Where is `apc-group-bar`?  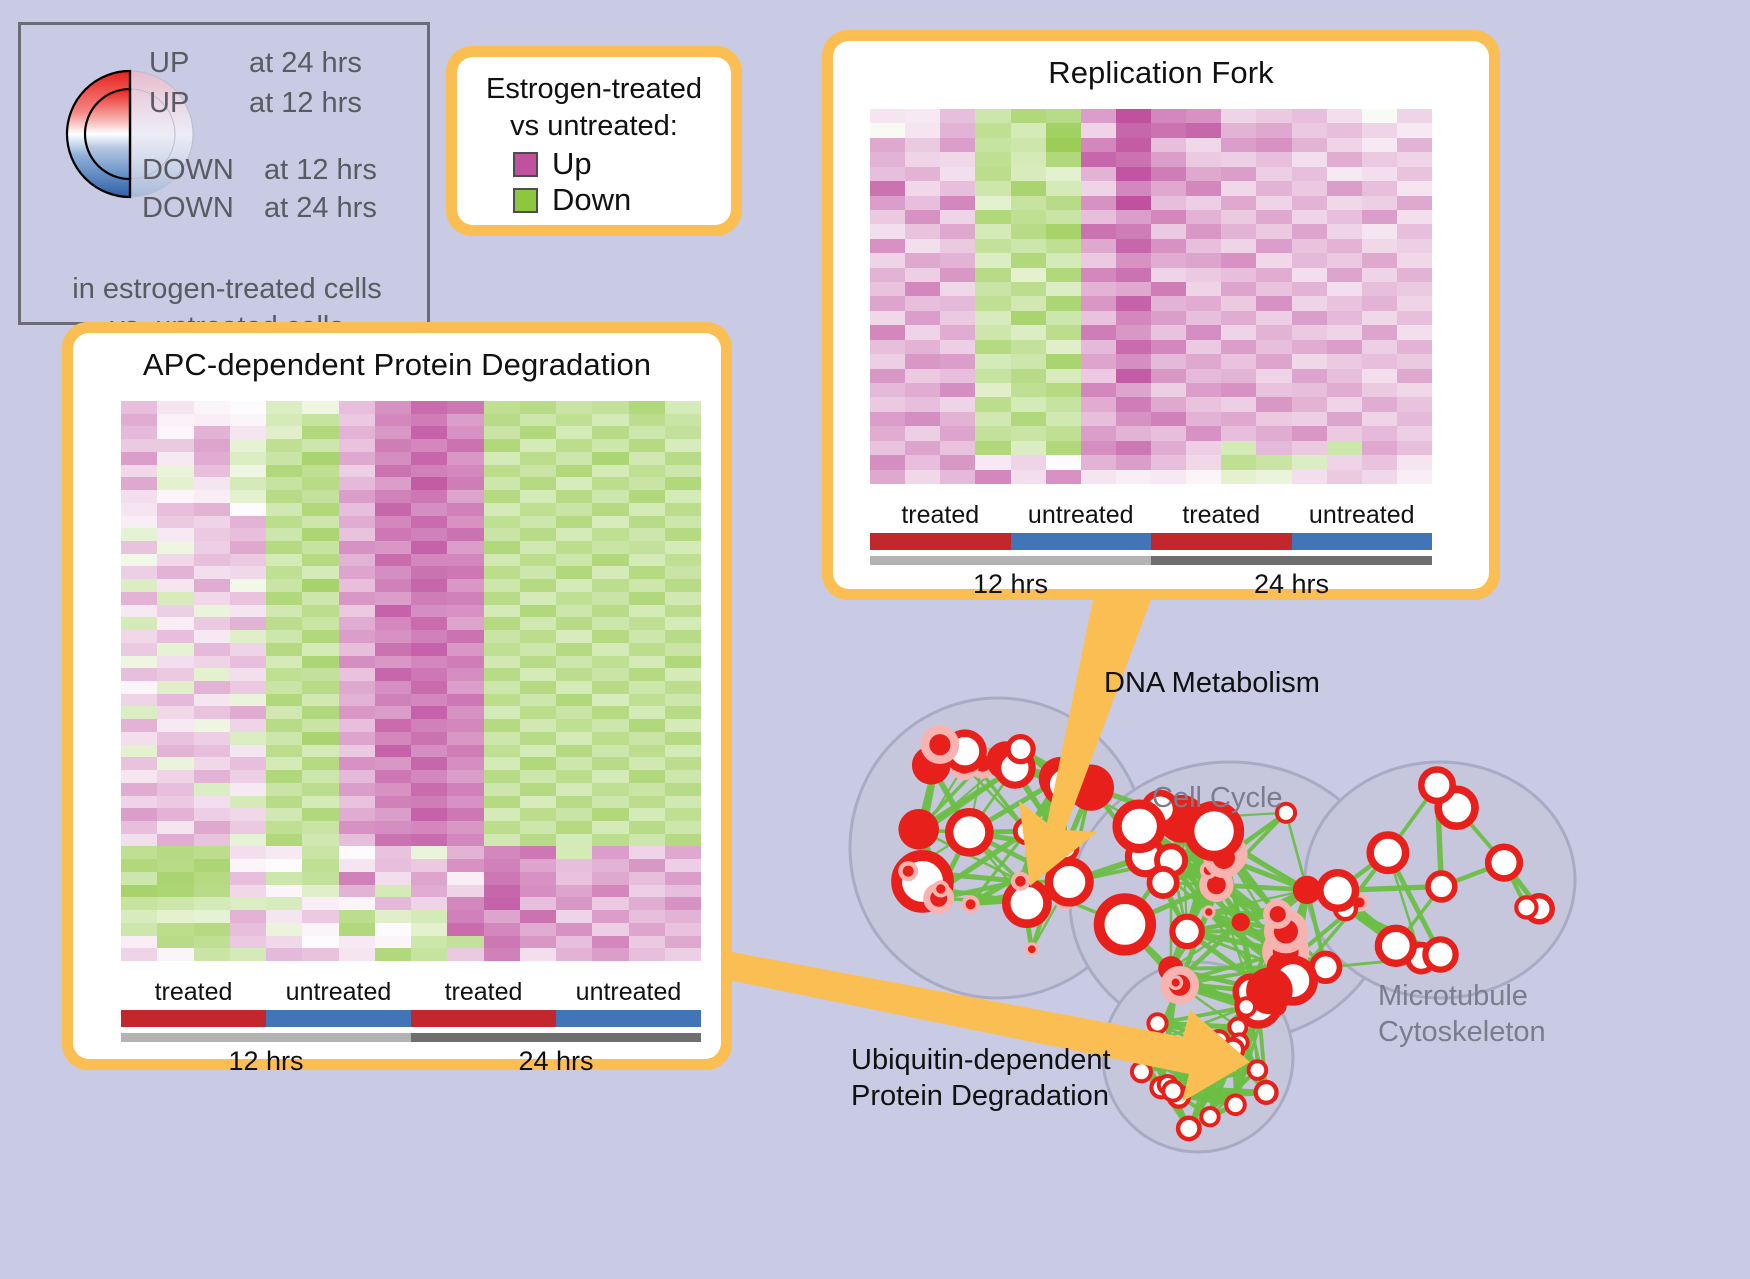
apc-group-bar is located at coordinates (411, 1018).